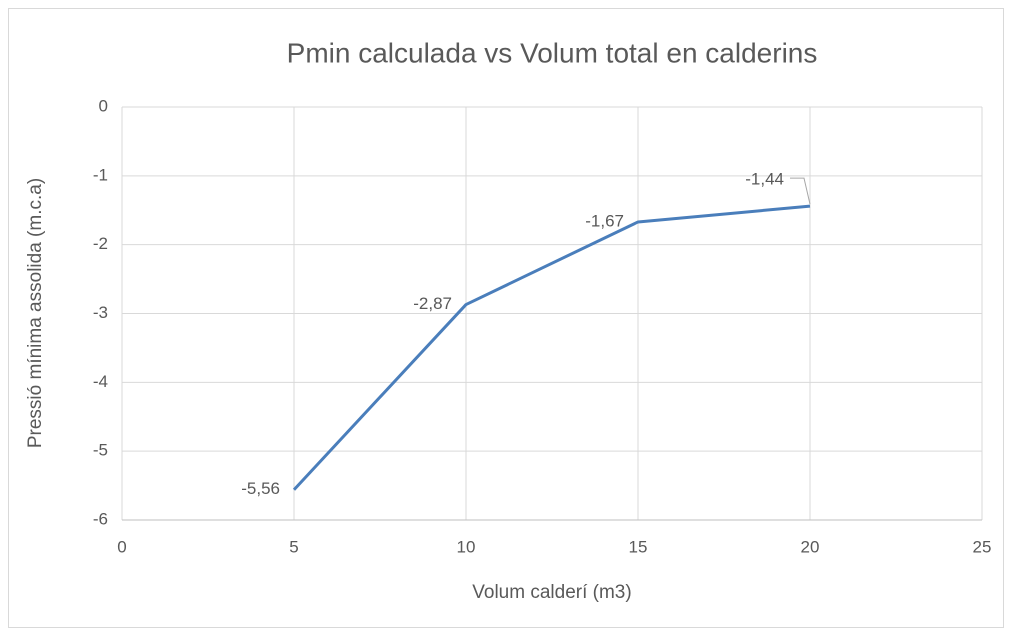 This screenshot has height=635, width=1012. Describe the element at coordinates (604, 220) in the screenshot. I see `data-label: -1,67` at that location.